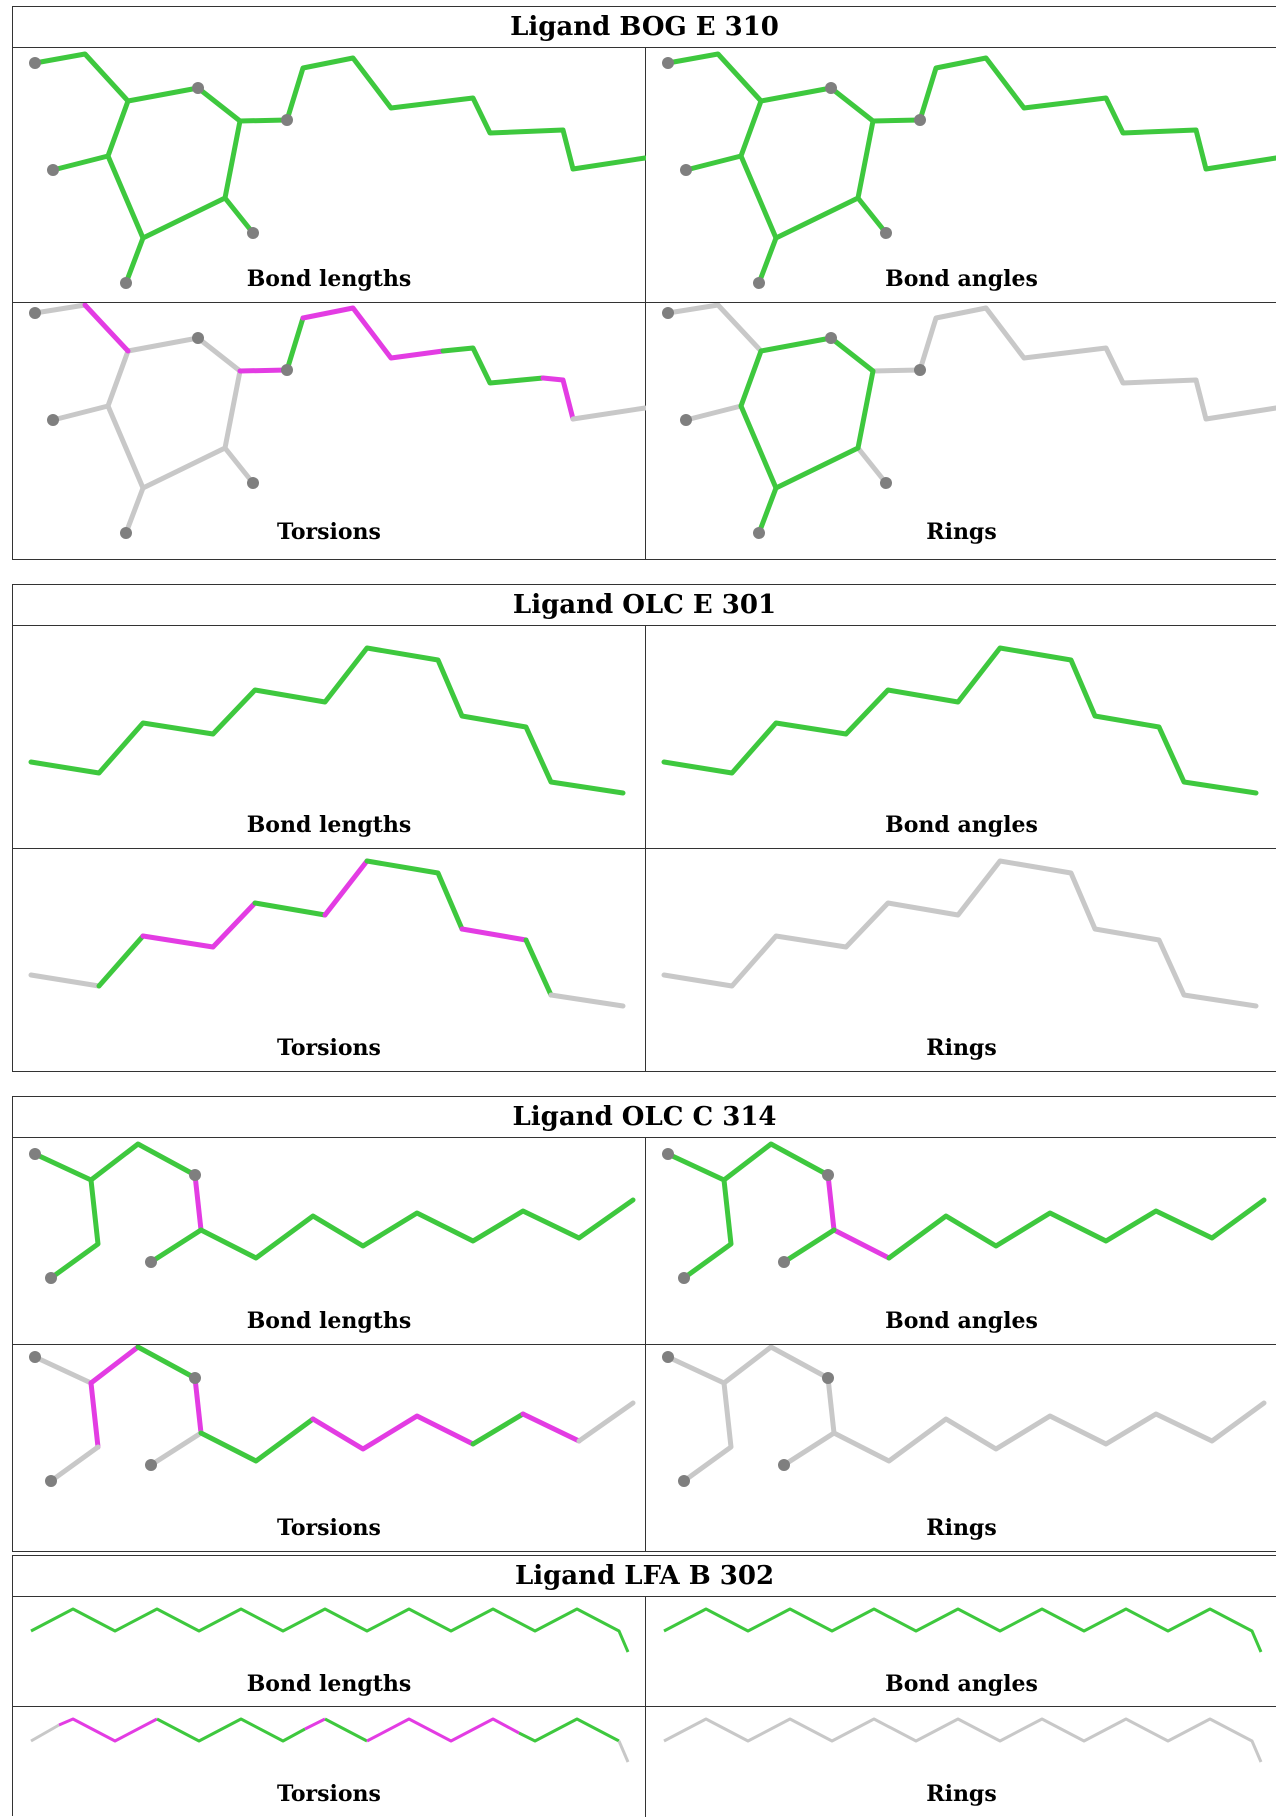 The height and width of the screenshot is (1817, 1276). What do you see at coordinates (964, 1416) in the screenshot?
I see `olc-c-rings-structure` at bounding box center [964, 1416].